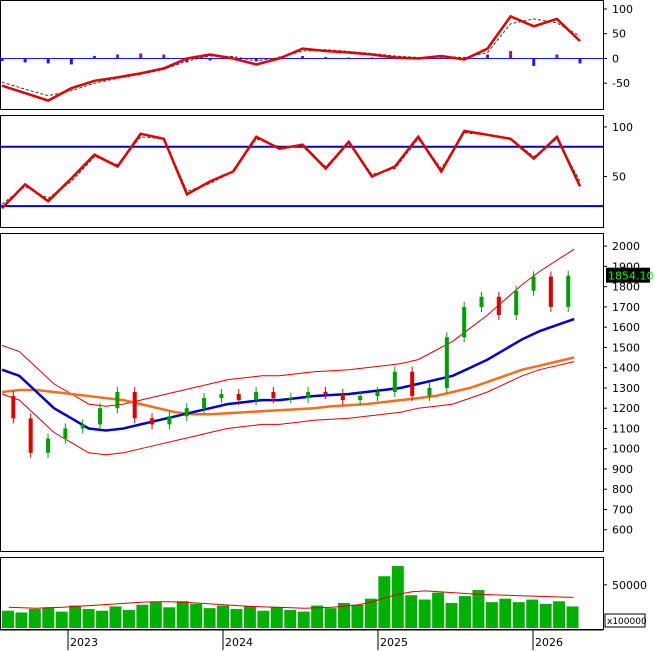 This screenshot has width=655, height=651. What do you see at coordinates (619, 34) in the screenshot?
I see `macd-tick-label: 50` at bounding box center [619, 34].